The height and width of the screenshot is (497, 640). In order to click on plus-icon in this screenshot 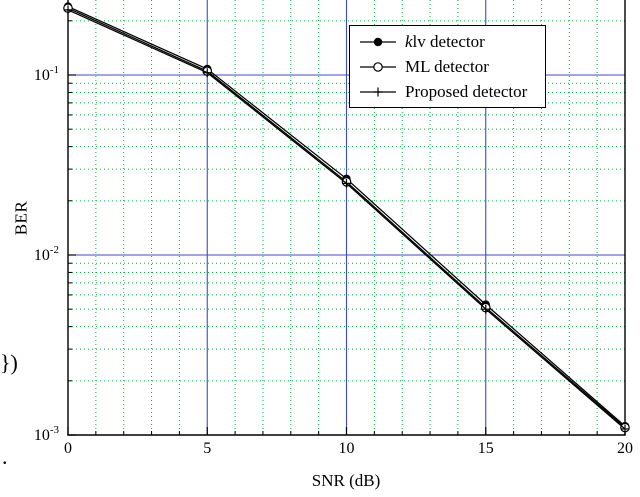, I will do `click(378, 91)`.